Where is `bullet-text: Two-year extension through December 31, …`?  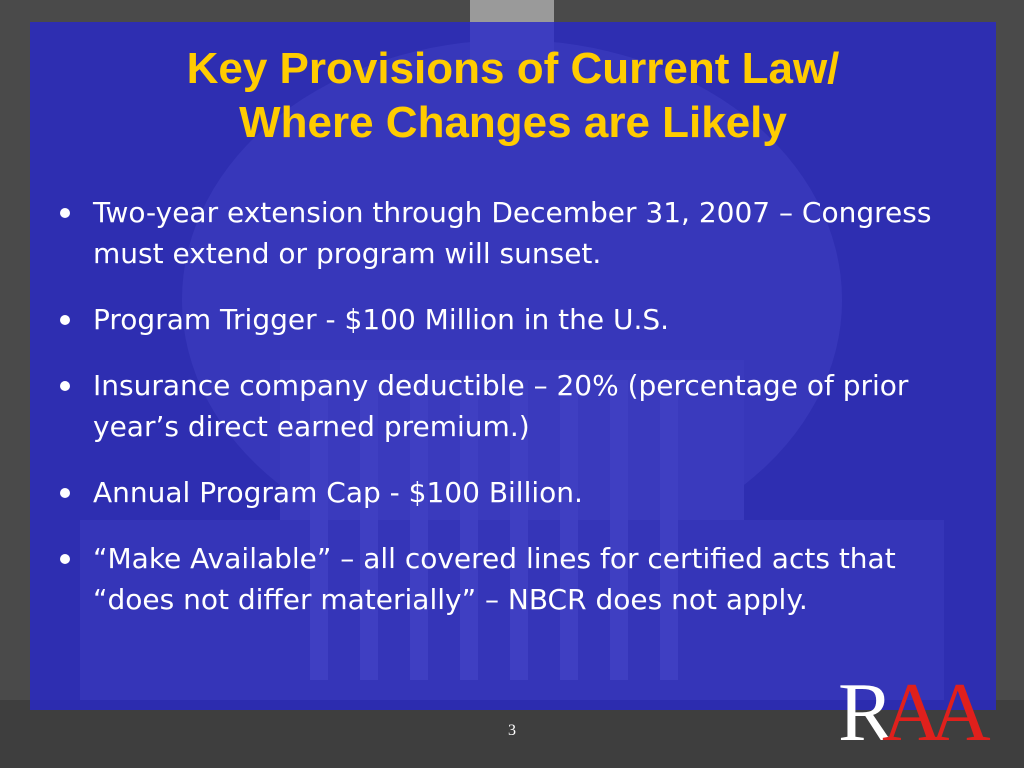
bullet-text: Two-year extension through December 31, … is located at coordinates (512, 233).